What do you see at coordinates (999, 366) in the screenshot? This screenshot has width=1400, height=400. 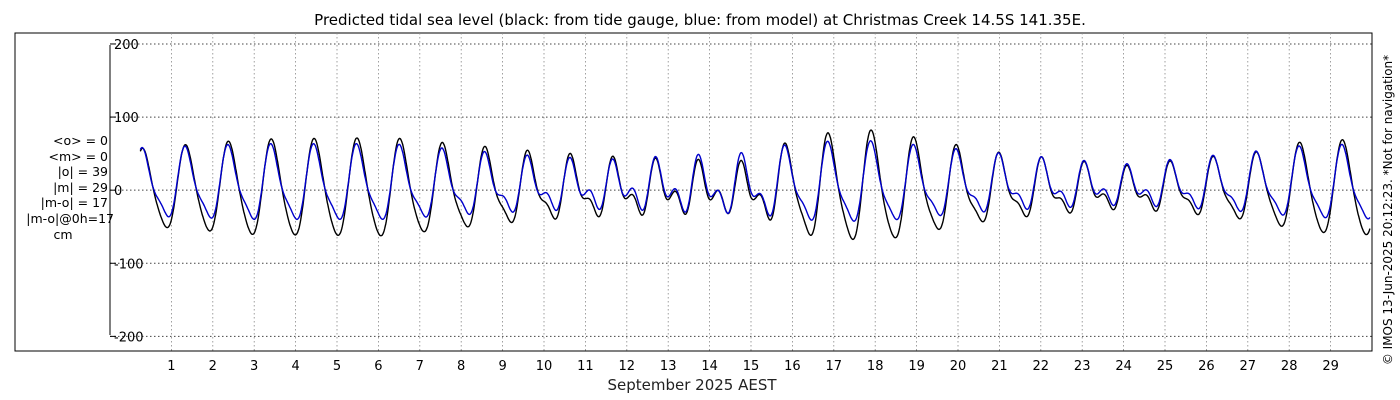 I see `x-tick-label-20: 21` at bounding box center [999, 366].